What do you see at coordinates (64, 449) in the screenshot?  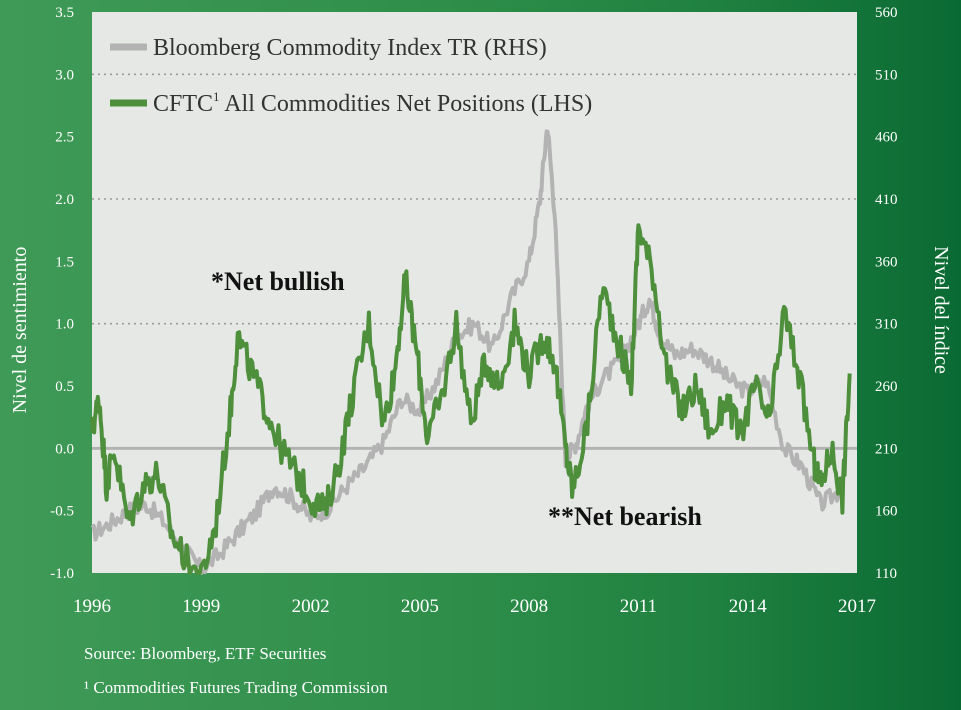 I see `left-tick-label: 0.0` at bounding box center [64, 449].